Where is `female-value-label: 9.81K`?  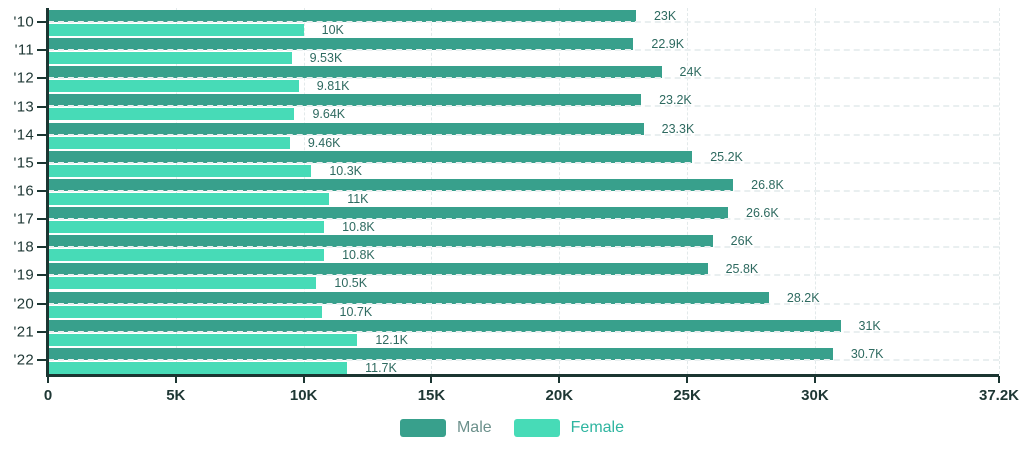
female-value-label: 9.81K is located at coordinates (333, 86).